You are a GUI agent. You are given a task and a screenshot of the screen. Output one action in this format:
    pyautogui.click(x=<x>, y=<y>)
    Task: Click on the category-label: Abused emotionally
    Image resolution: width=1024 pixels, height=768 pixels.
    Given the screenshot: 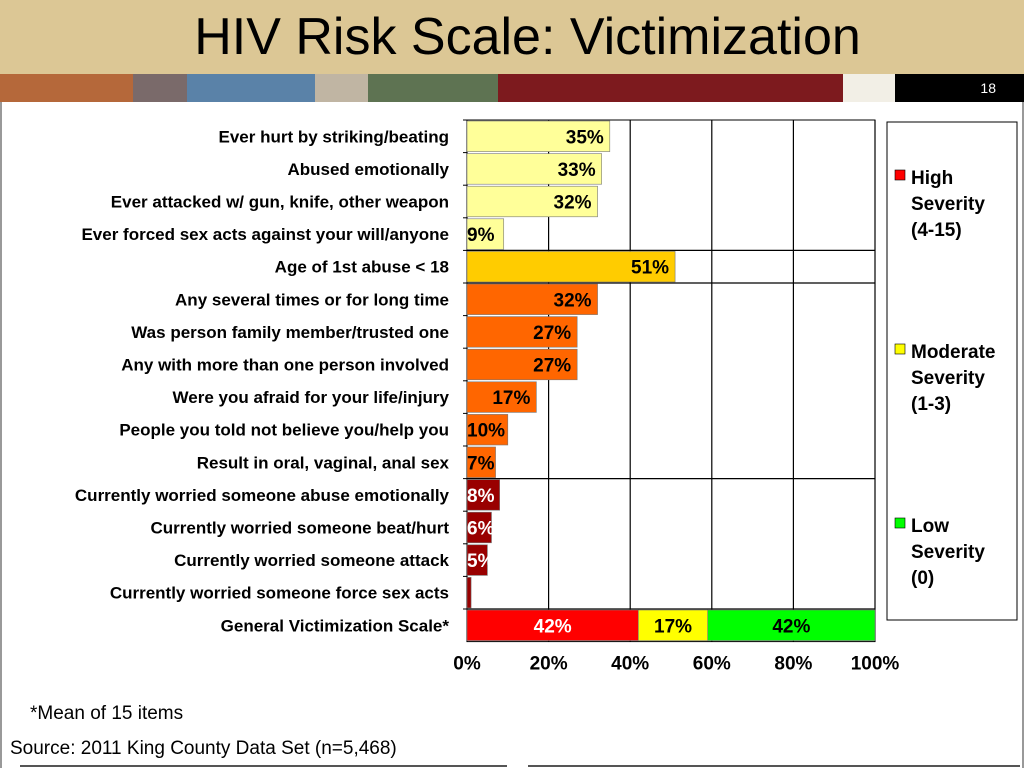 What is the action you would take?
    pyautogui.click(x=368, y=169)
    